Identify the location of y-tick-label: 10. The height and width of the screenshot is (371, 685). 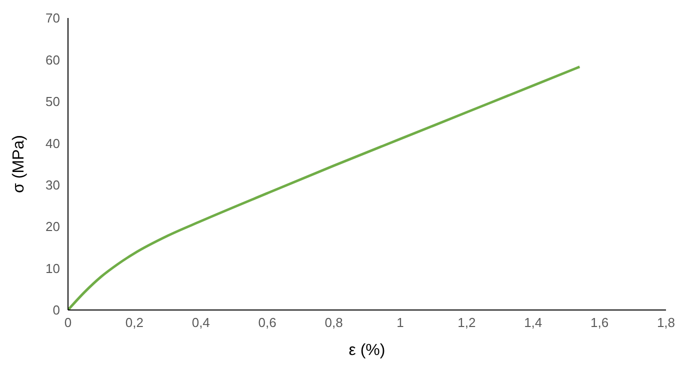
(53, 268).